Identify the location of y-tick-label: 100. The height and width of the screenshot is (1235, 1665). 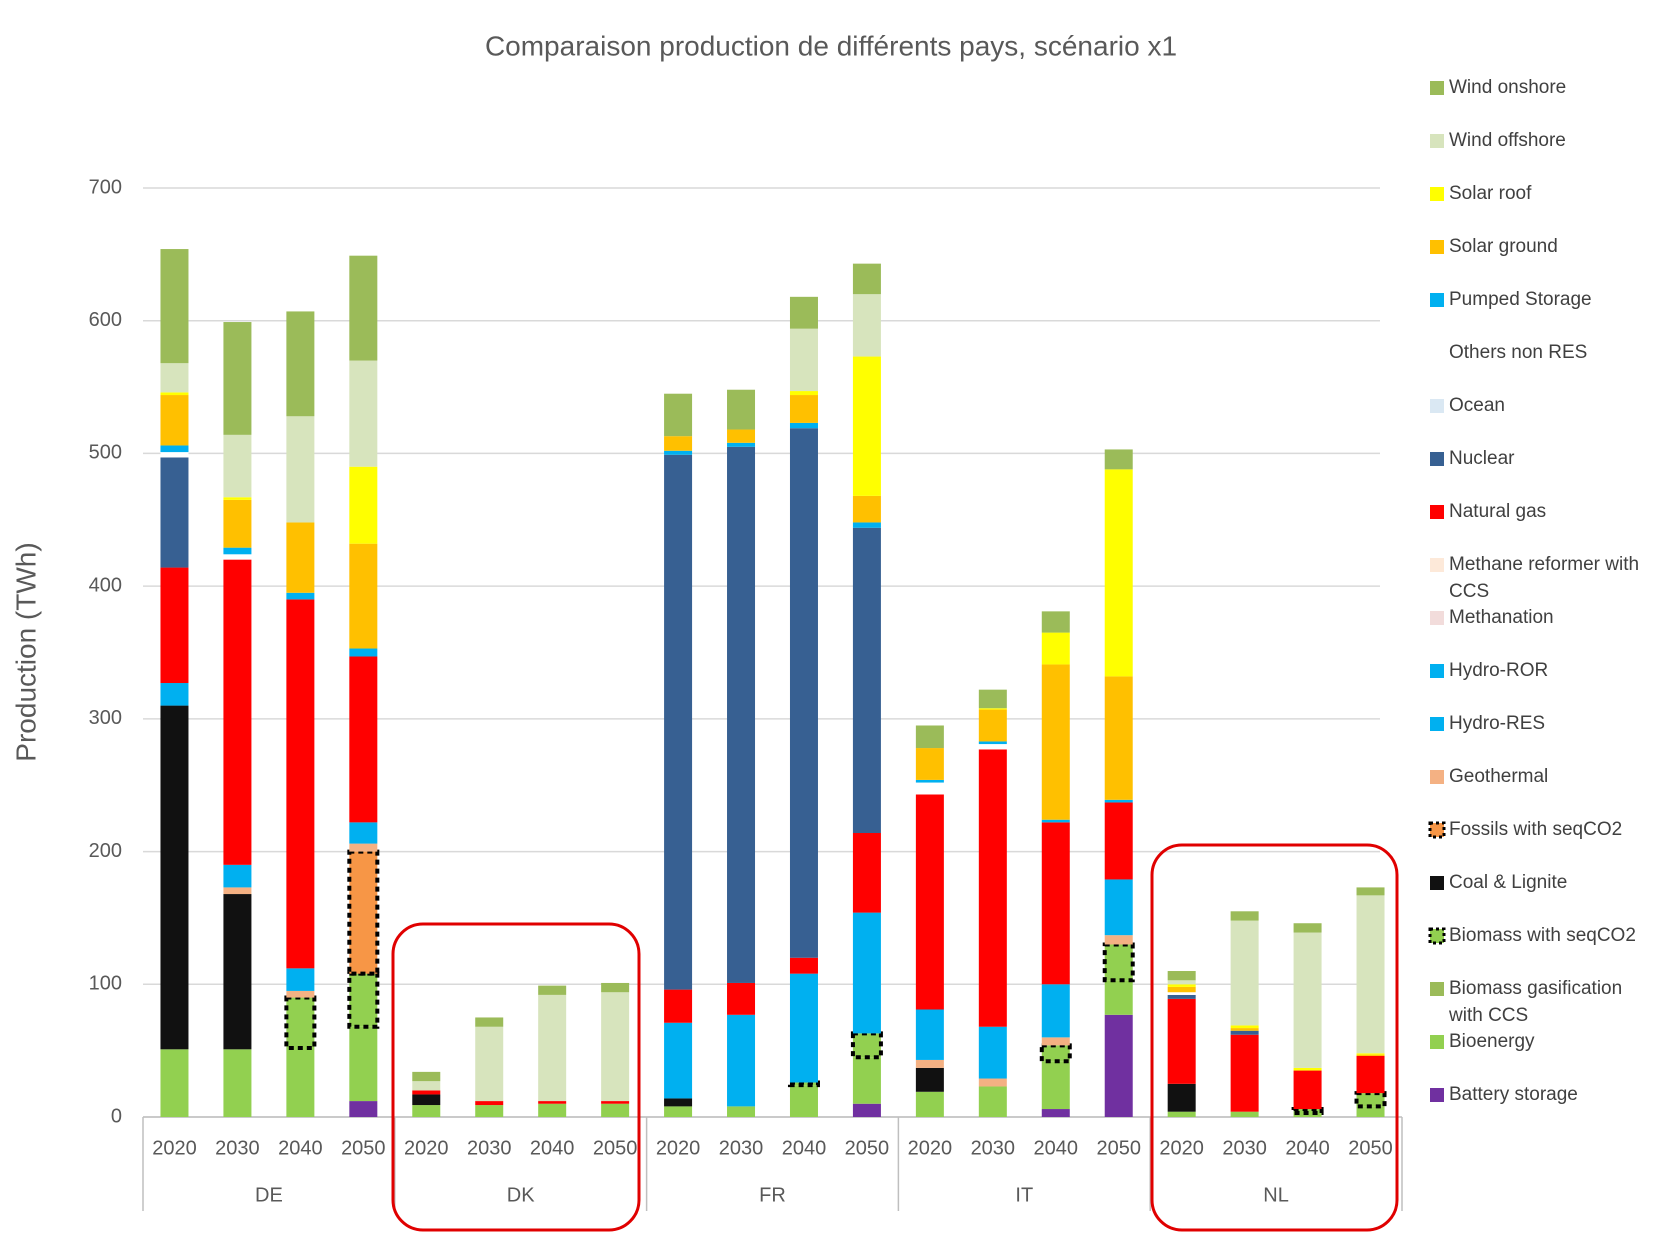
(105, 984).